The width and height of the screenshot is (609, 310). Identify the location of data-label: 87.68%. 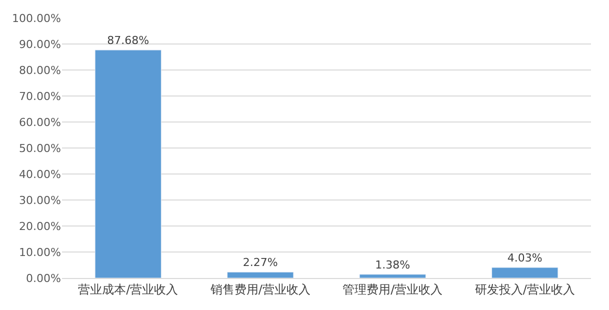
(128, 41).